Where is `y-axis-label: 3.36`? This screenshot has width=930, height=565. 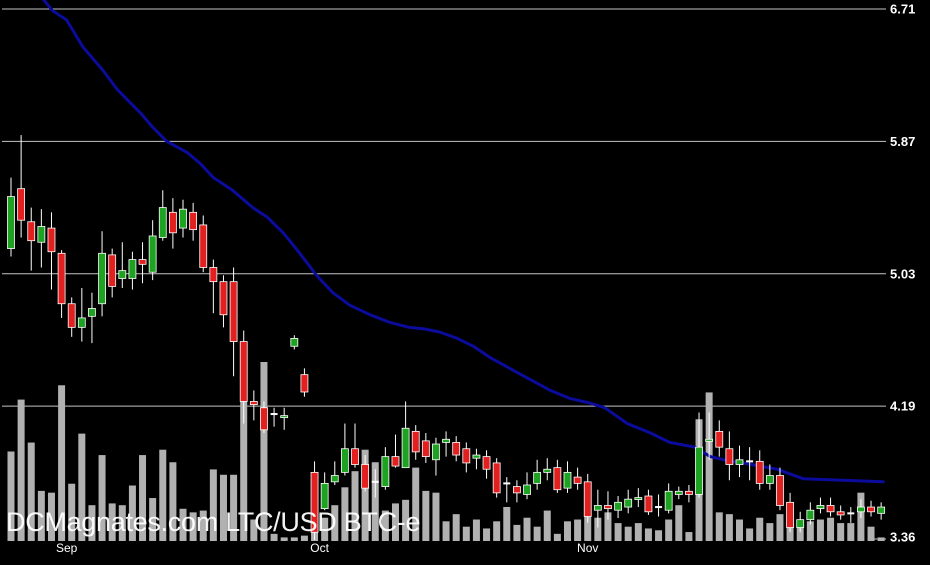
y-axis-label: 3.36 is located at coordinates (902, 537).